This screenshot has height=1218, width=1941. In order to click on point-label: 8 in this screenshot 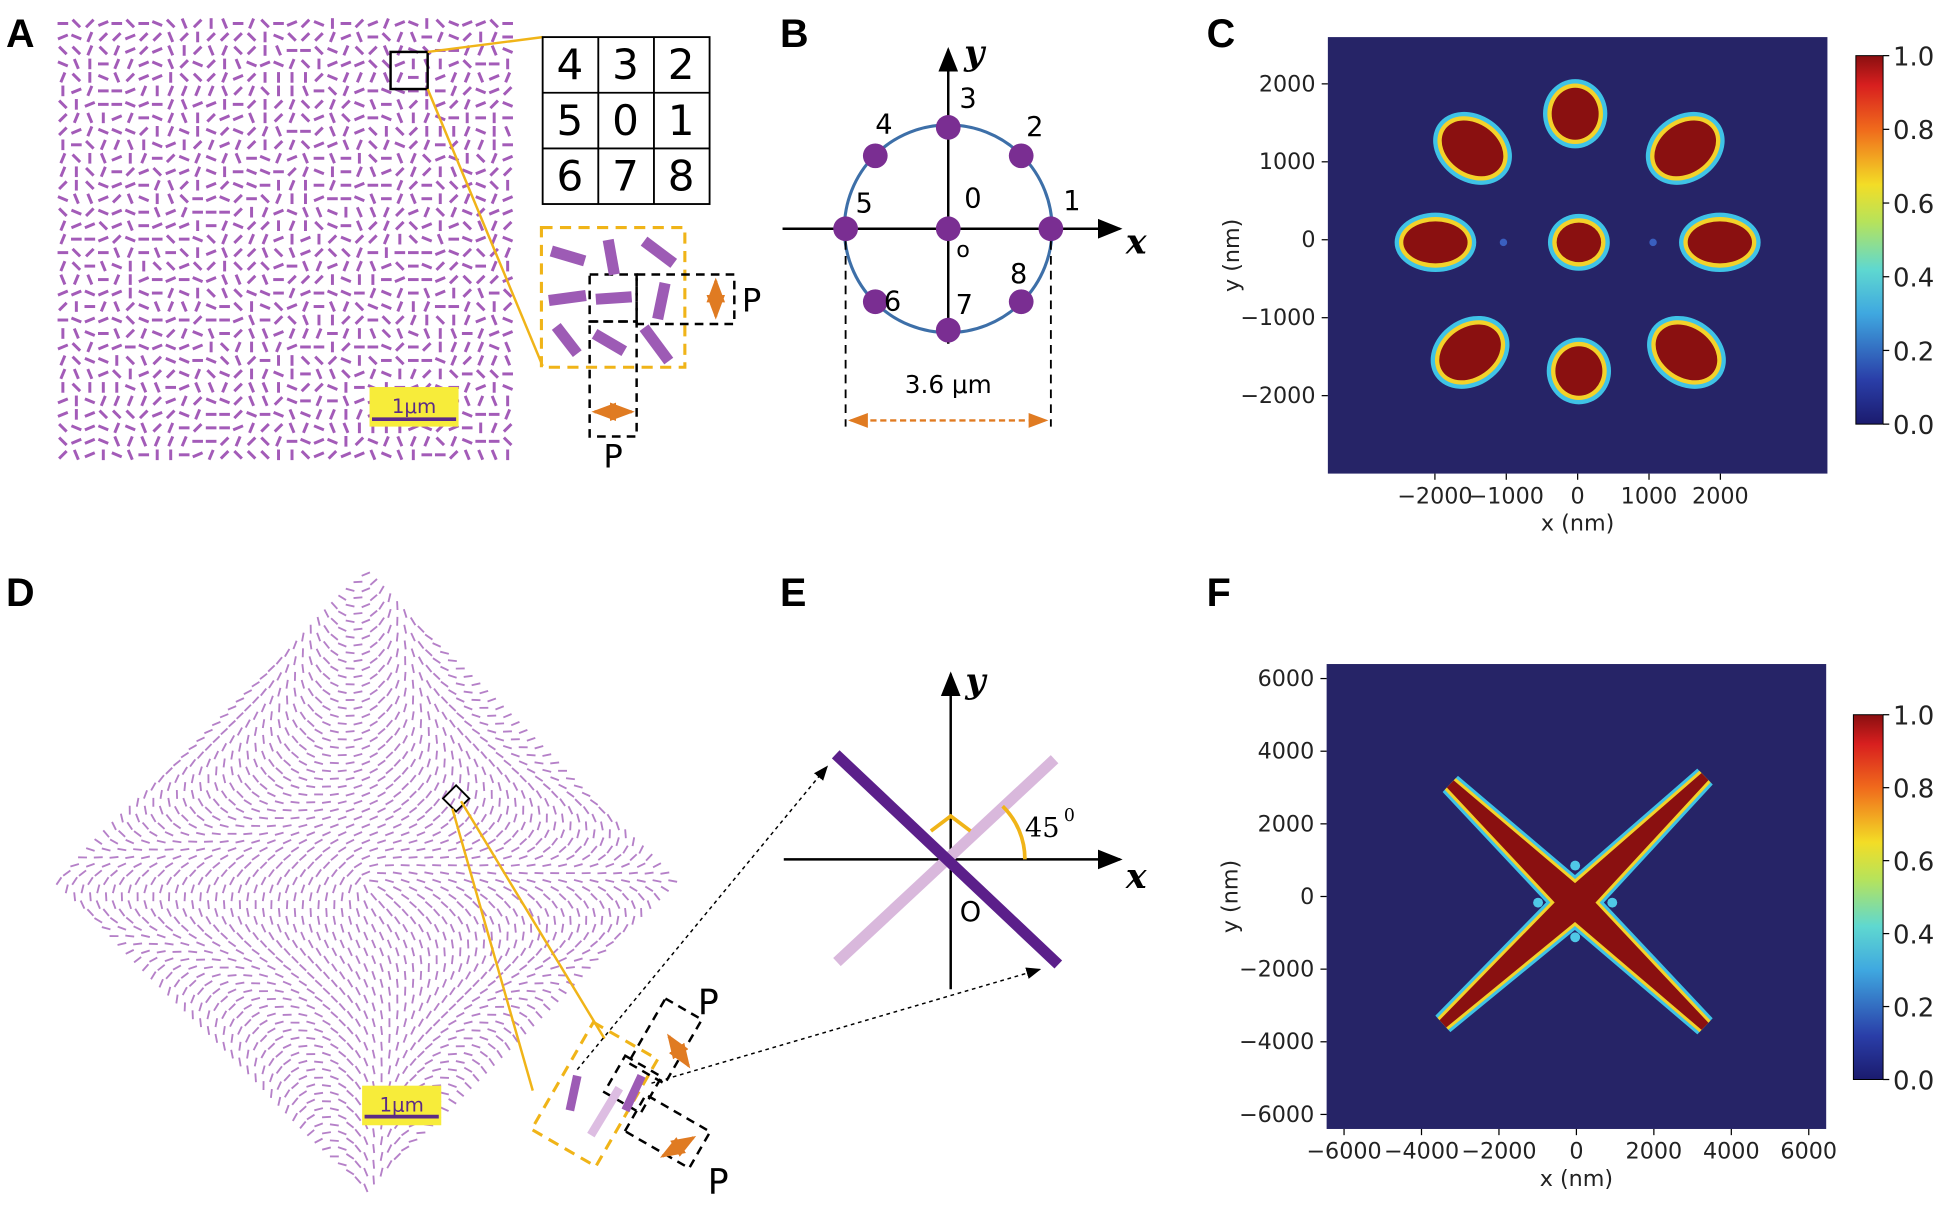, I will do `click(1018, 274)`.